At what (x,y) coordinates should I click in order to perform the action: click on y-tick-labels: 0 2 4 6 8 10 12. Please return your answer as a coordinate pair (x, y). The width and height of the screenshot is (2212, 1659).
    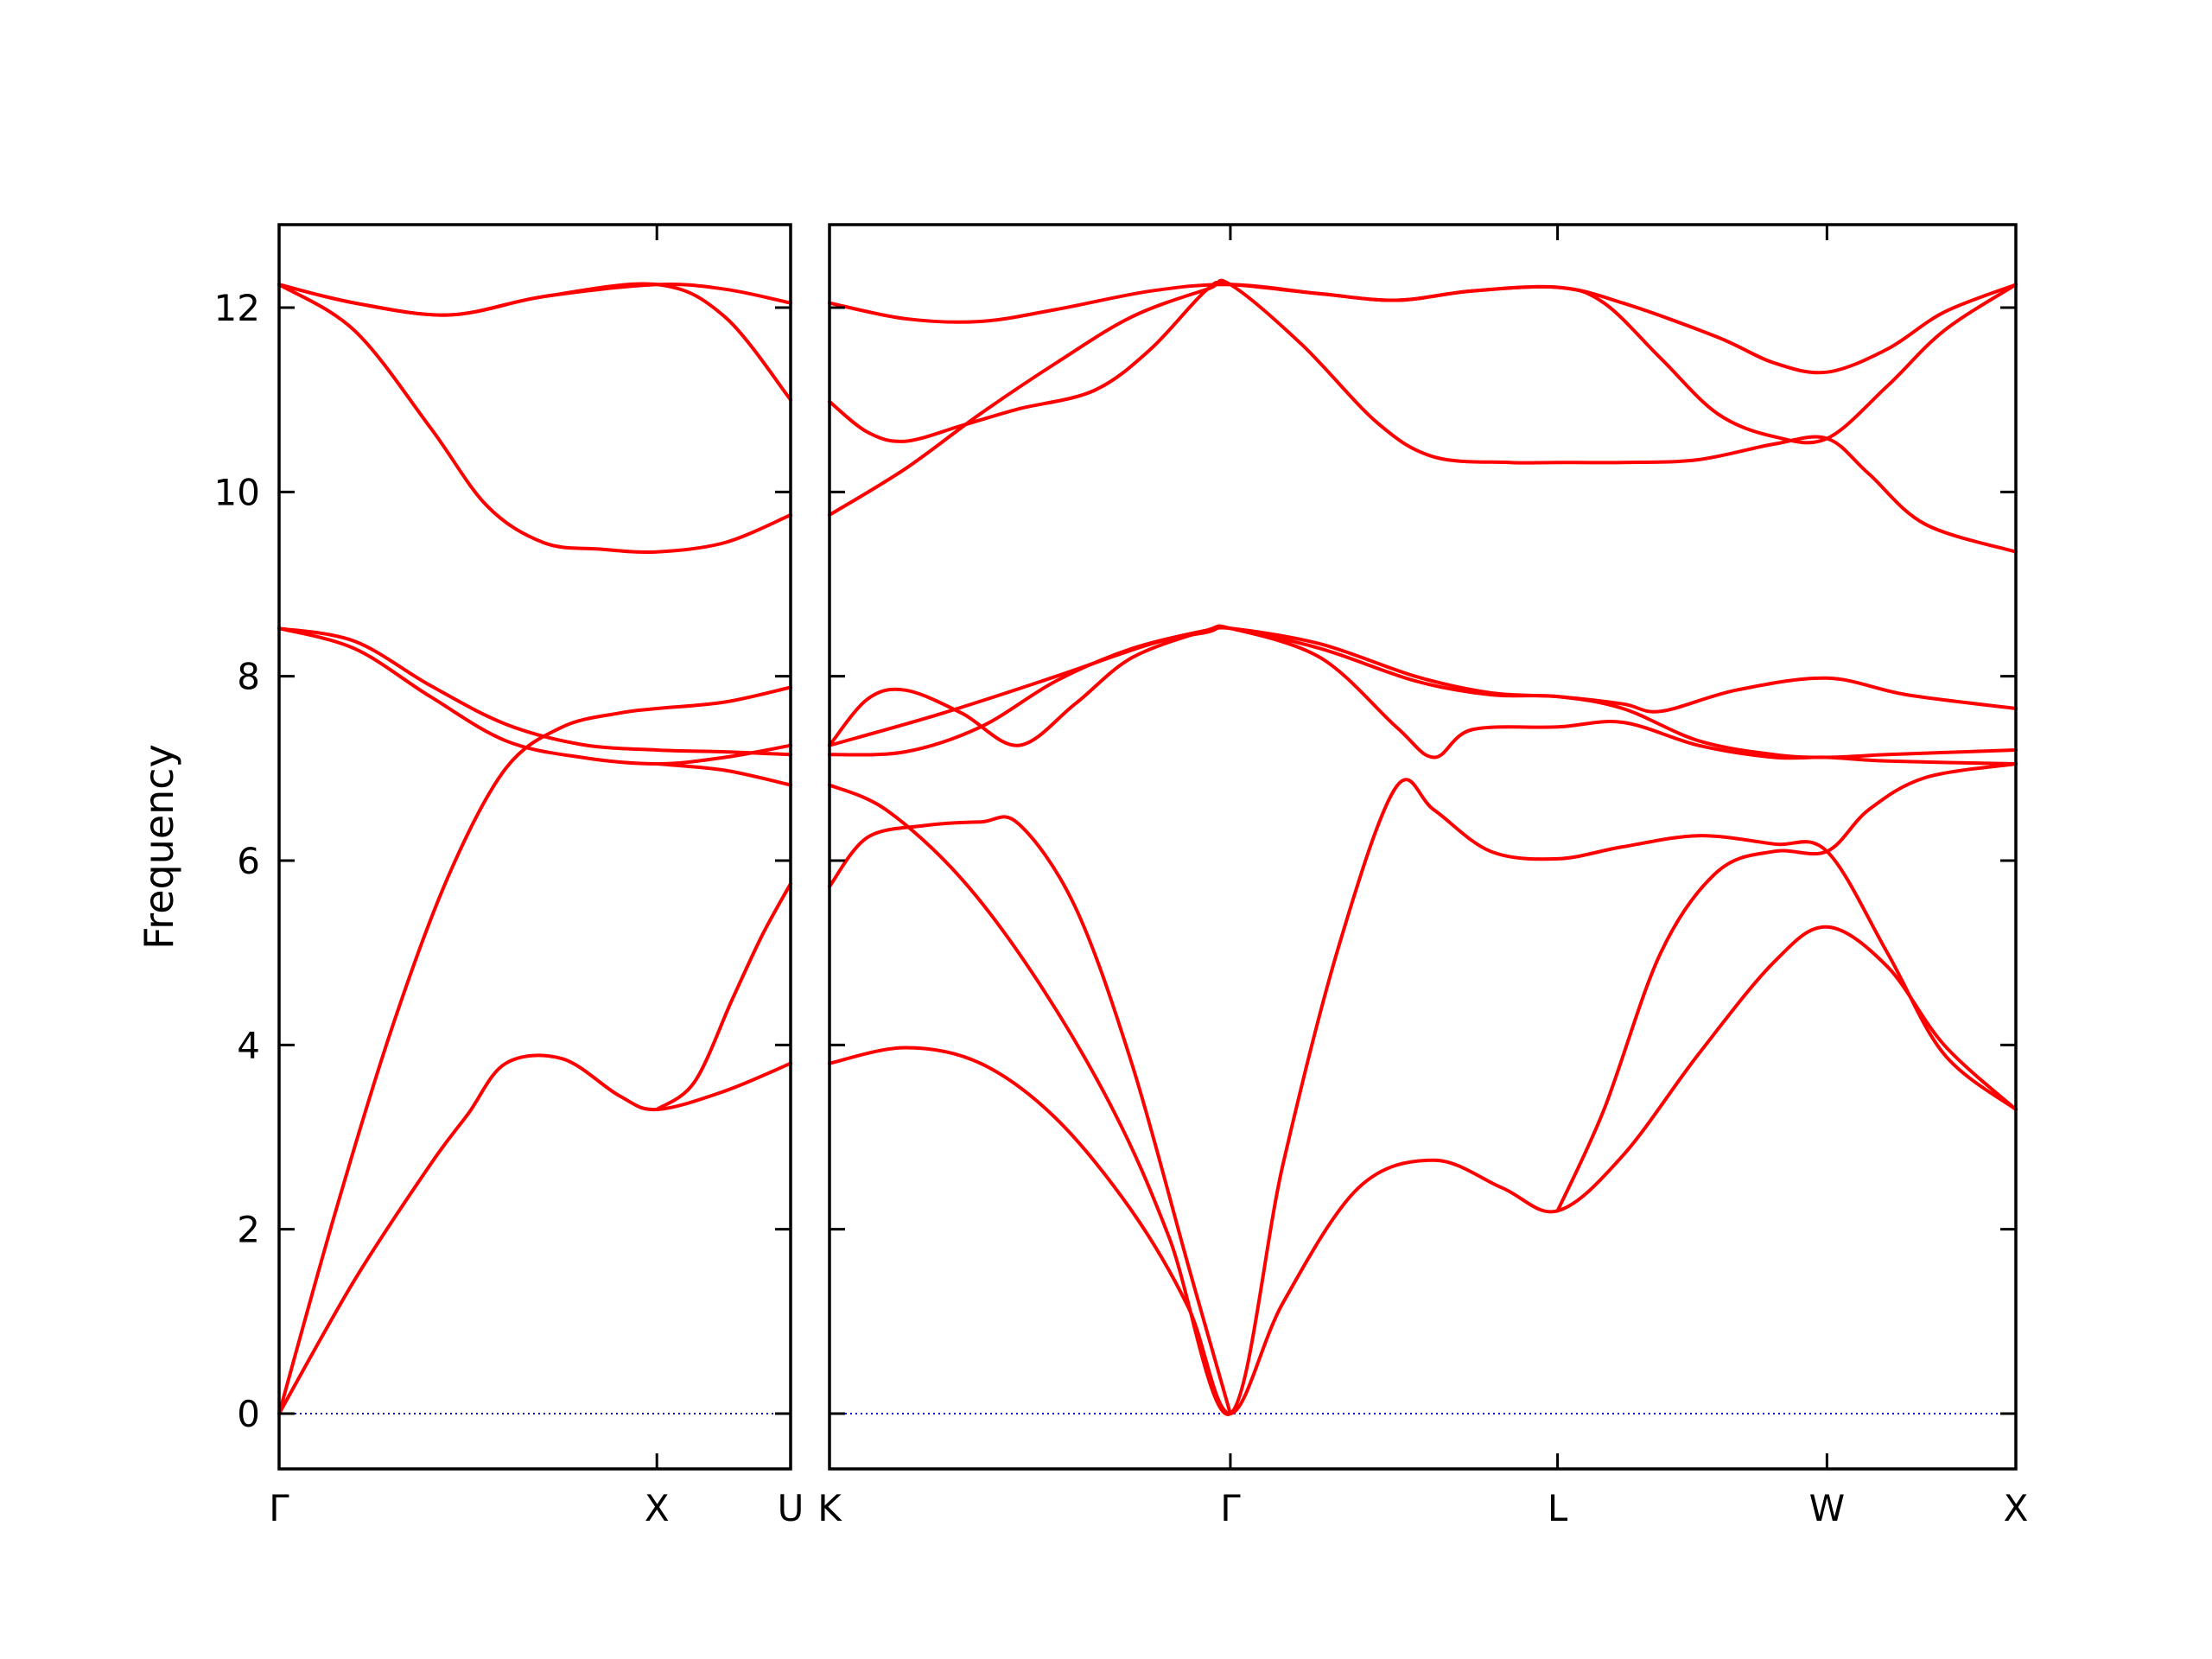
    Looking at the image, I should click on (237, 861).